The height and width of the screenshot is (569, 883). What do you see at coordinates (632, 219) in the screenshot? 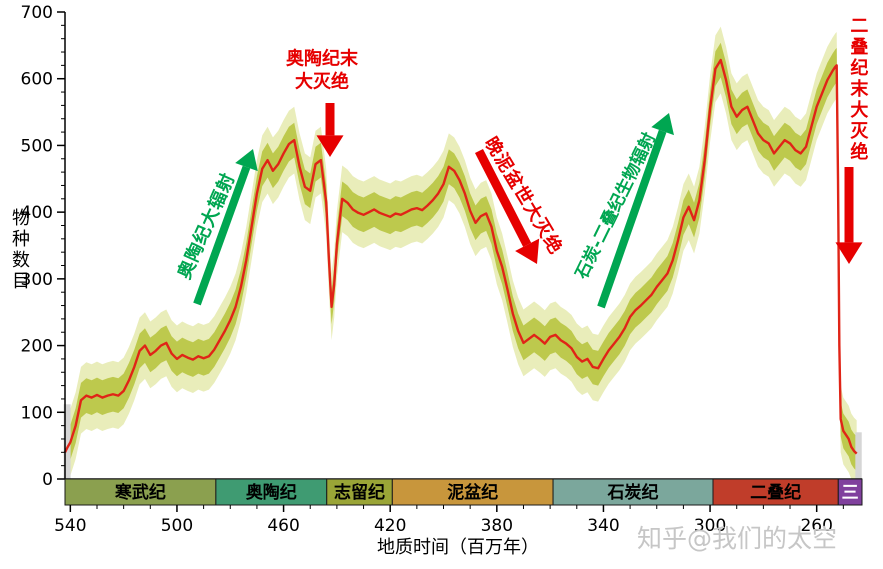
I see `carboniferous-permian-radiation-arrow` at bounding box center [632, 219].